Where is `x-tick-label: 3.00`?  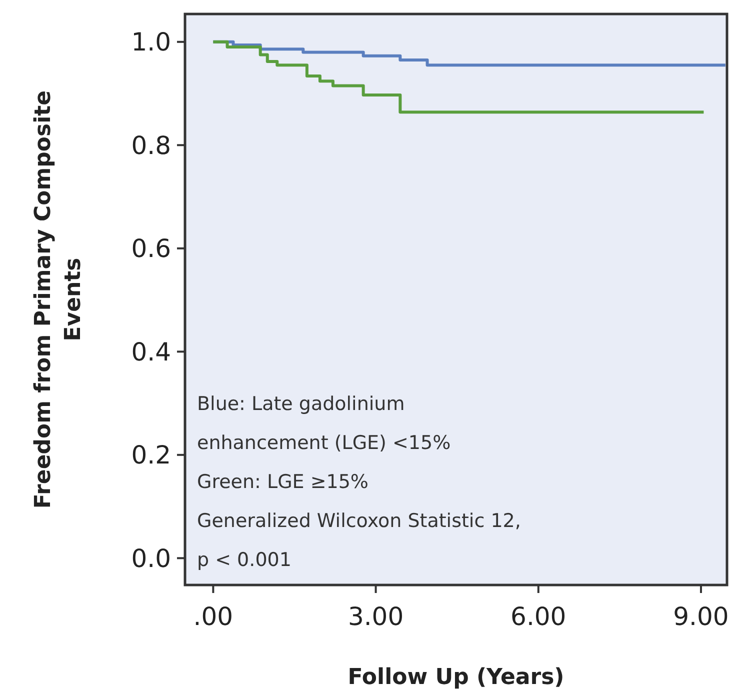 x-tick-label: 3.00 is located at coordinates (376, 616).